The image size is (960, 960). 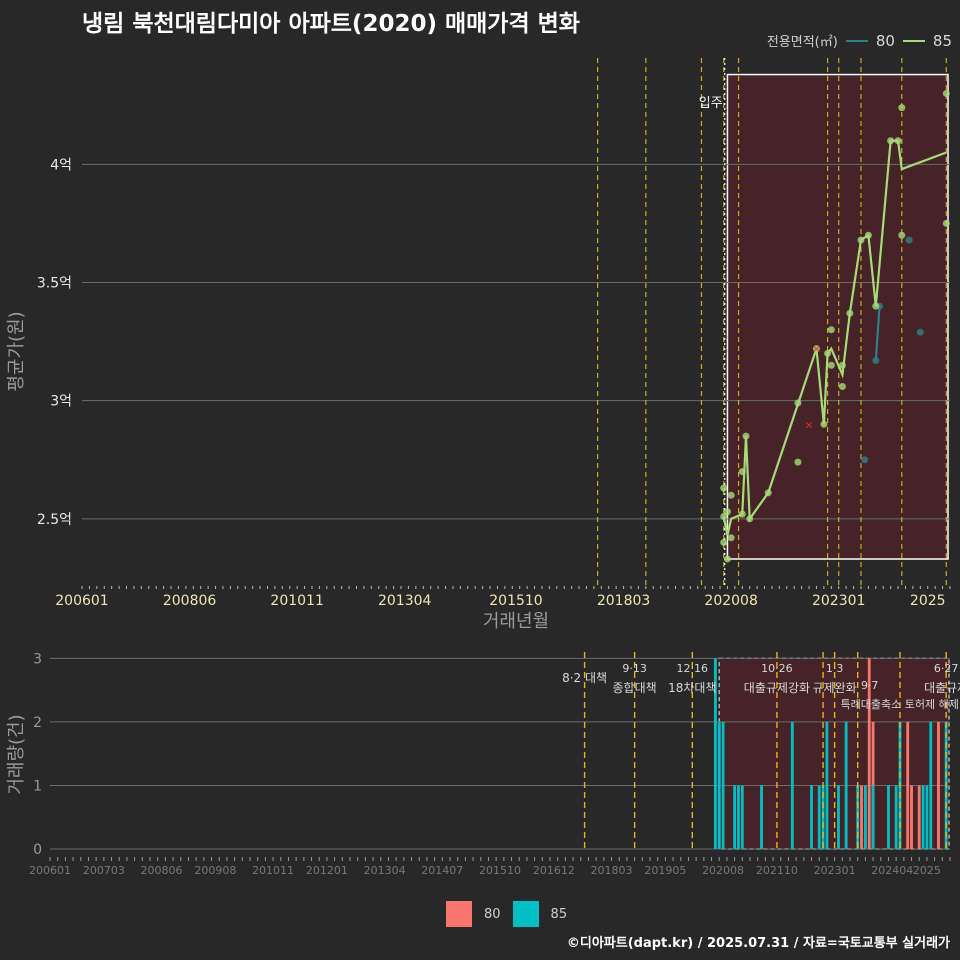 What do you see at coordinates (928, 601) in the screenshot?
I see `x-tick-label: 2025` at bounding box center [928, 601].